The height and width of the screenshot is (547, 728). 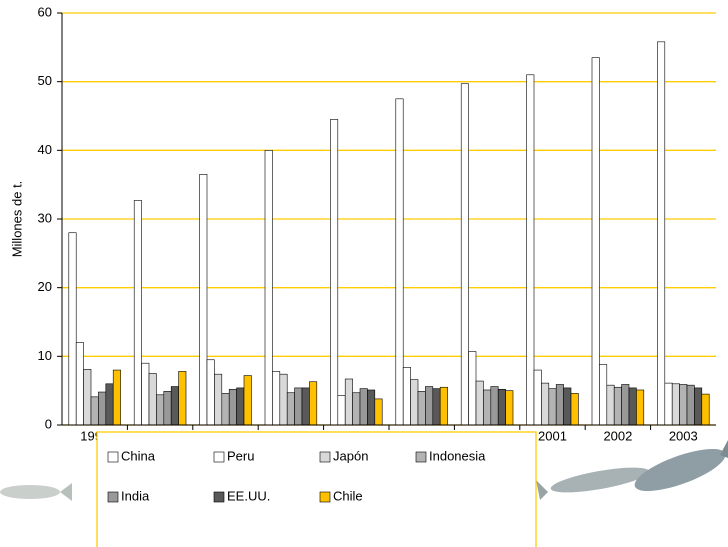 I want to click on legend-label: China, so click(x=138, y=455).